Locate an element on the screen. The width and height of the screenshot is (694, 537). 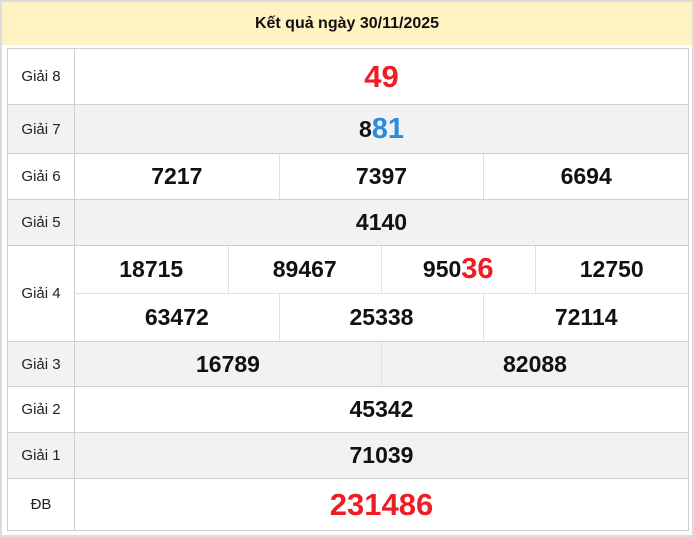
prize-number: 231486 is located at coordinates (381, 504).